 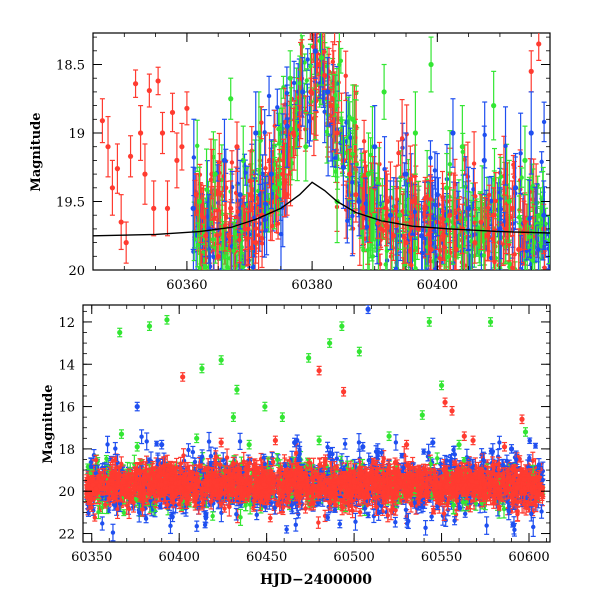 I want to click on bottom-x-tick-label: 60400, so click(x=179, y=557).